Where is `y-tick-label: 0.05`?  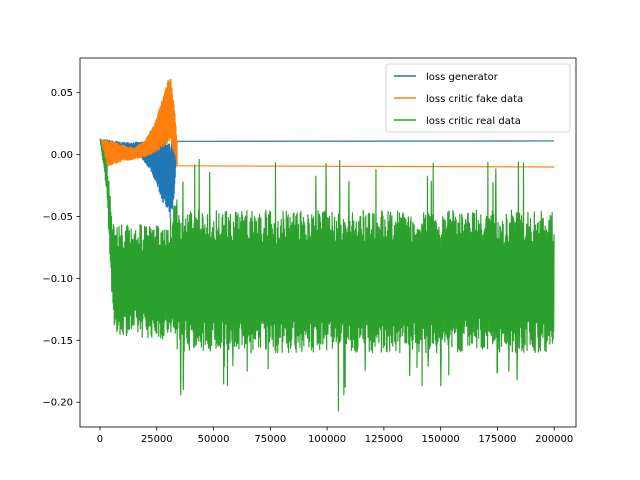 y-tick-label: 0.05 is located at coordinates (62, 93).